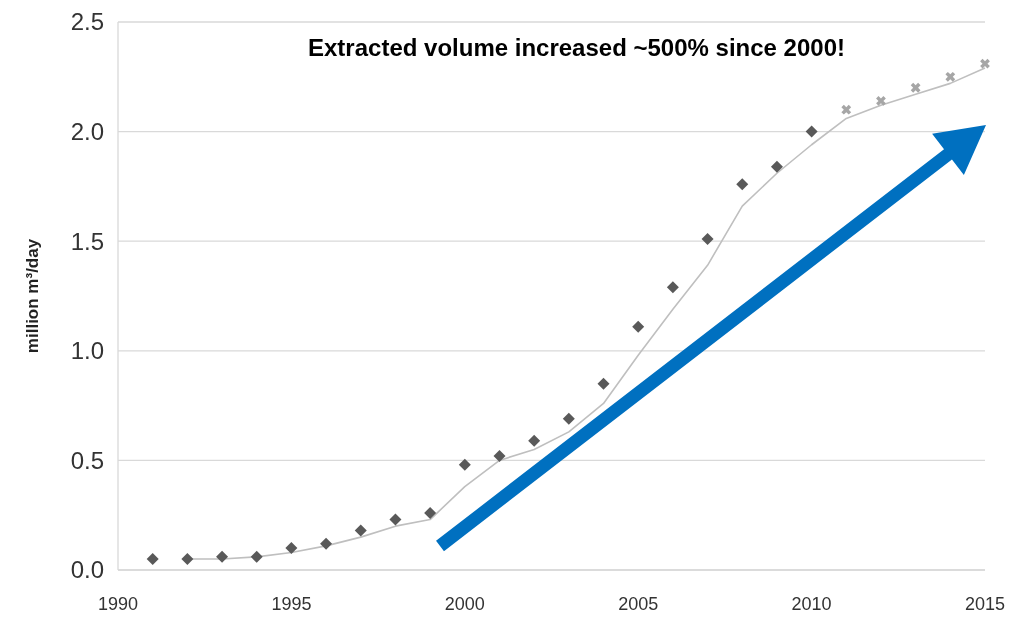 Image resolution: width=1018 pixels, height=641 pixels. I want to click on x-tick-label: 2000, so click(464, 604).